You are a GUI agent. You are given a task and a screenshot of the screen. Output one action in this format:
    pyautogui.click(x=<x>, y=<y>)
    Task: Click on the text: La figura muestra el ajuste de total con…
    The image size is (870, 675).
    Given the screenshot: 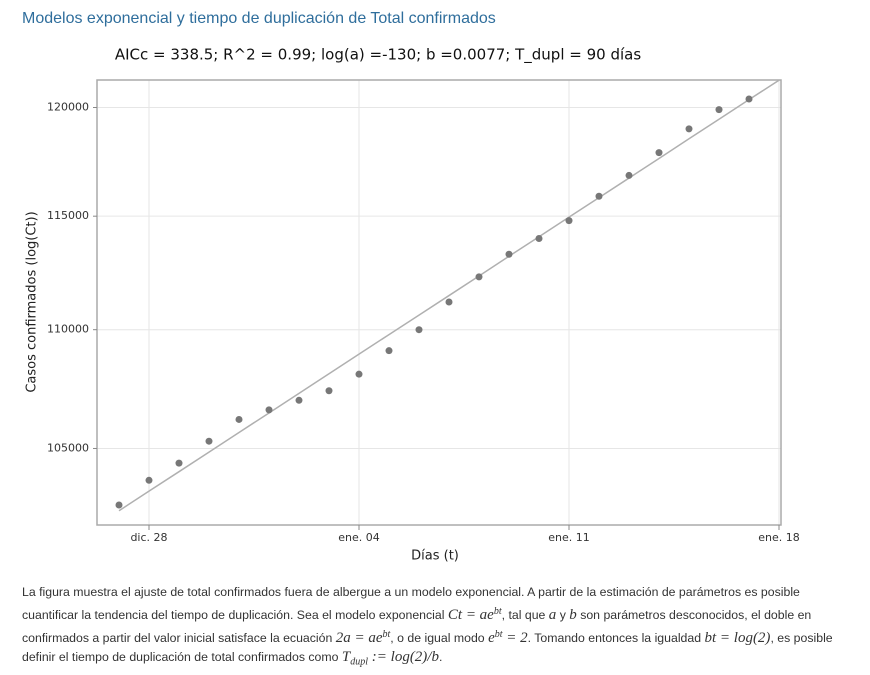 What is the action you would take?
    pyautogui.click(x=411, y=604)
    